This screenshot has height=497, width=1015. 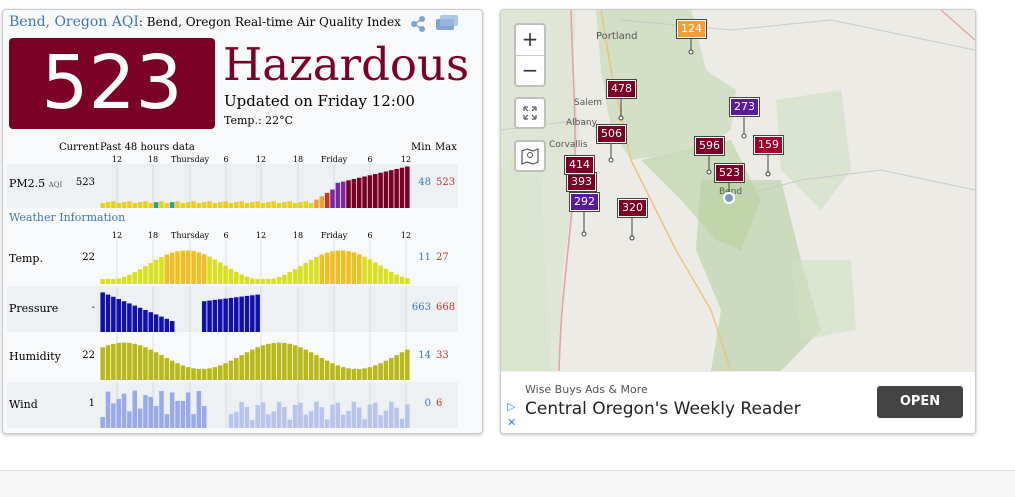 What do you see at coordinates (744, 107) in the screenshot?
I see `aqi-marker: 273` at bounding box center [744, 107].